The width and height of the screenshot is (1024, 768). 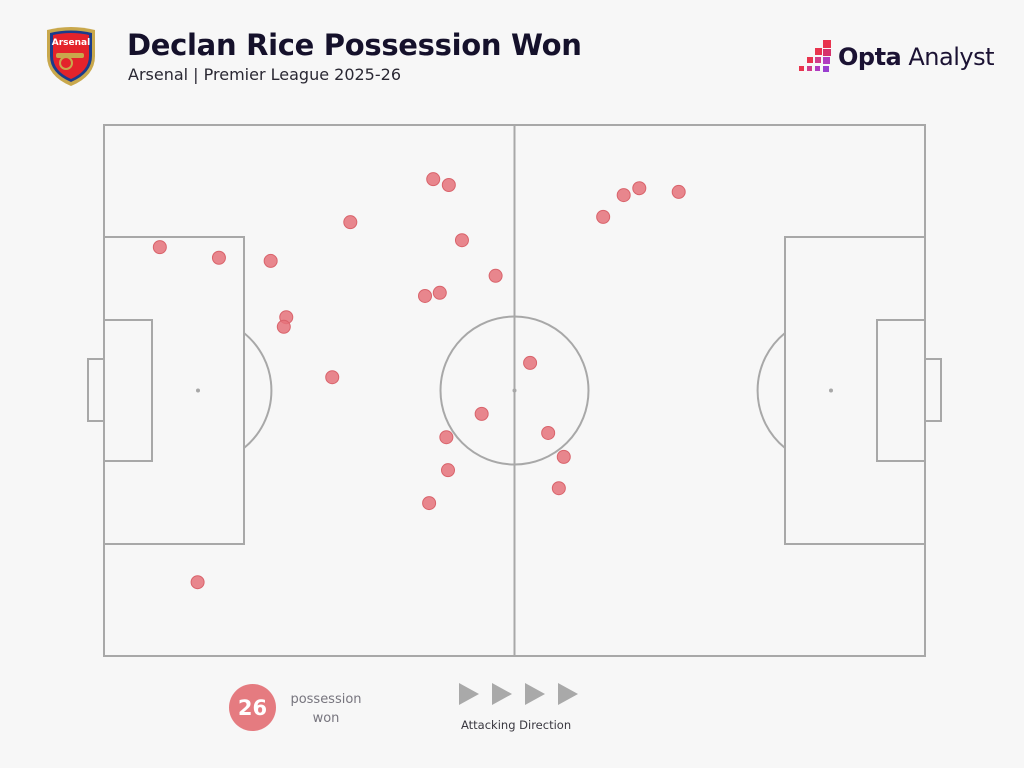 I want to click on legend-label-line2: won, so click(x=326, y=718).